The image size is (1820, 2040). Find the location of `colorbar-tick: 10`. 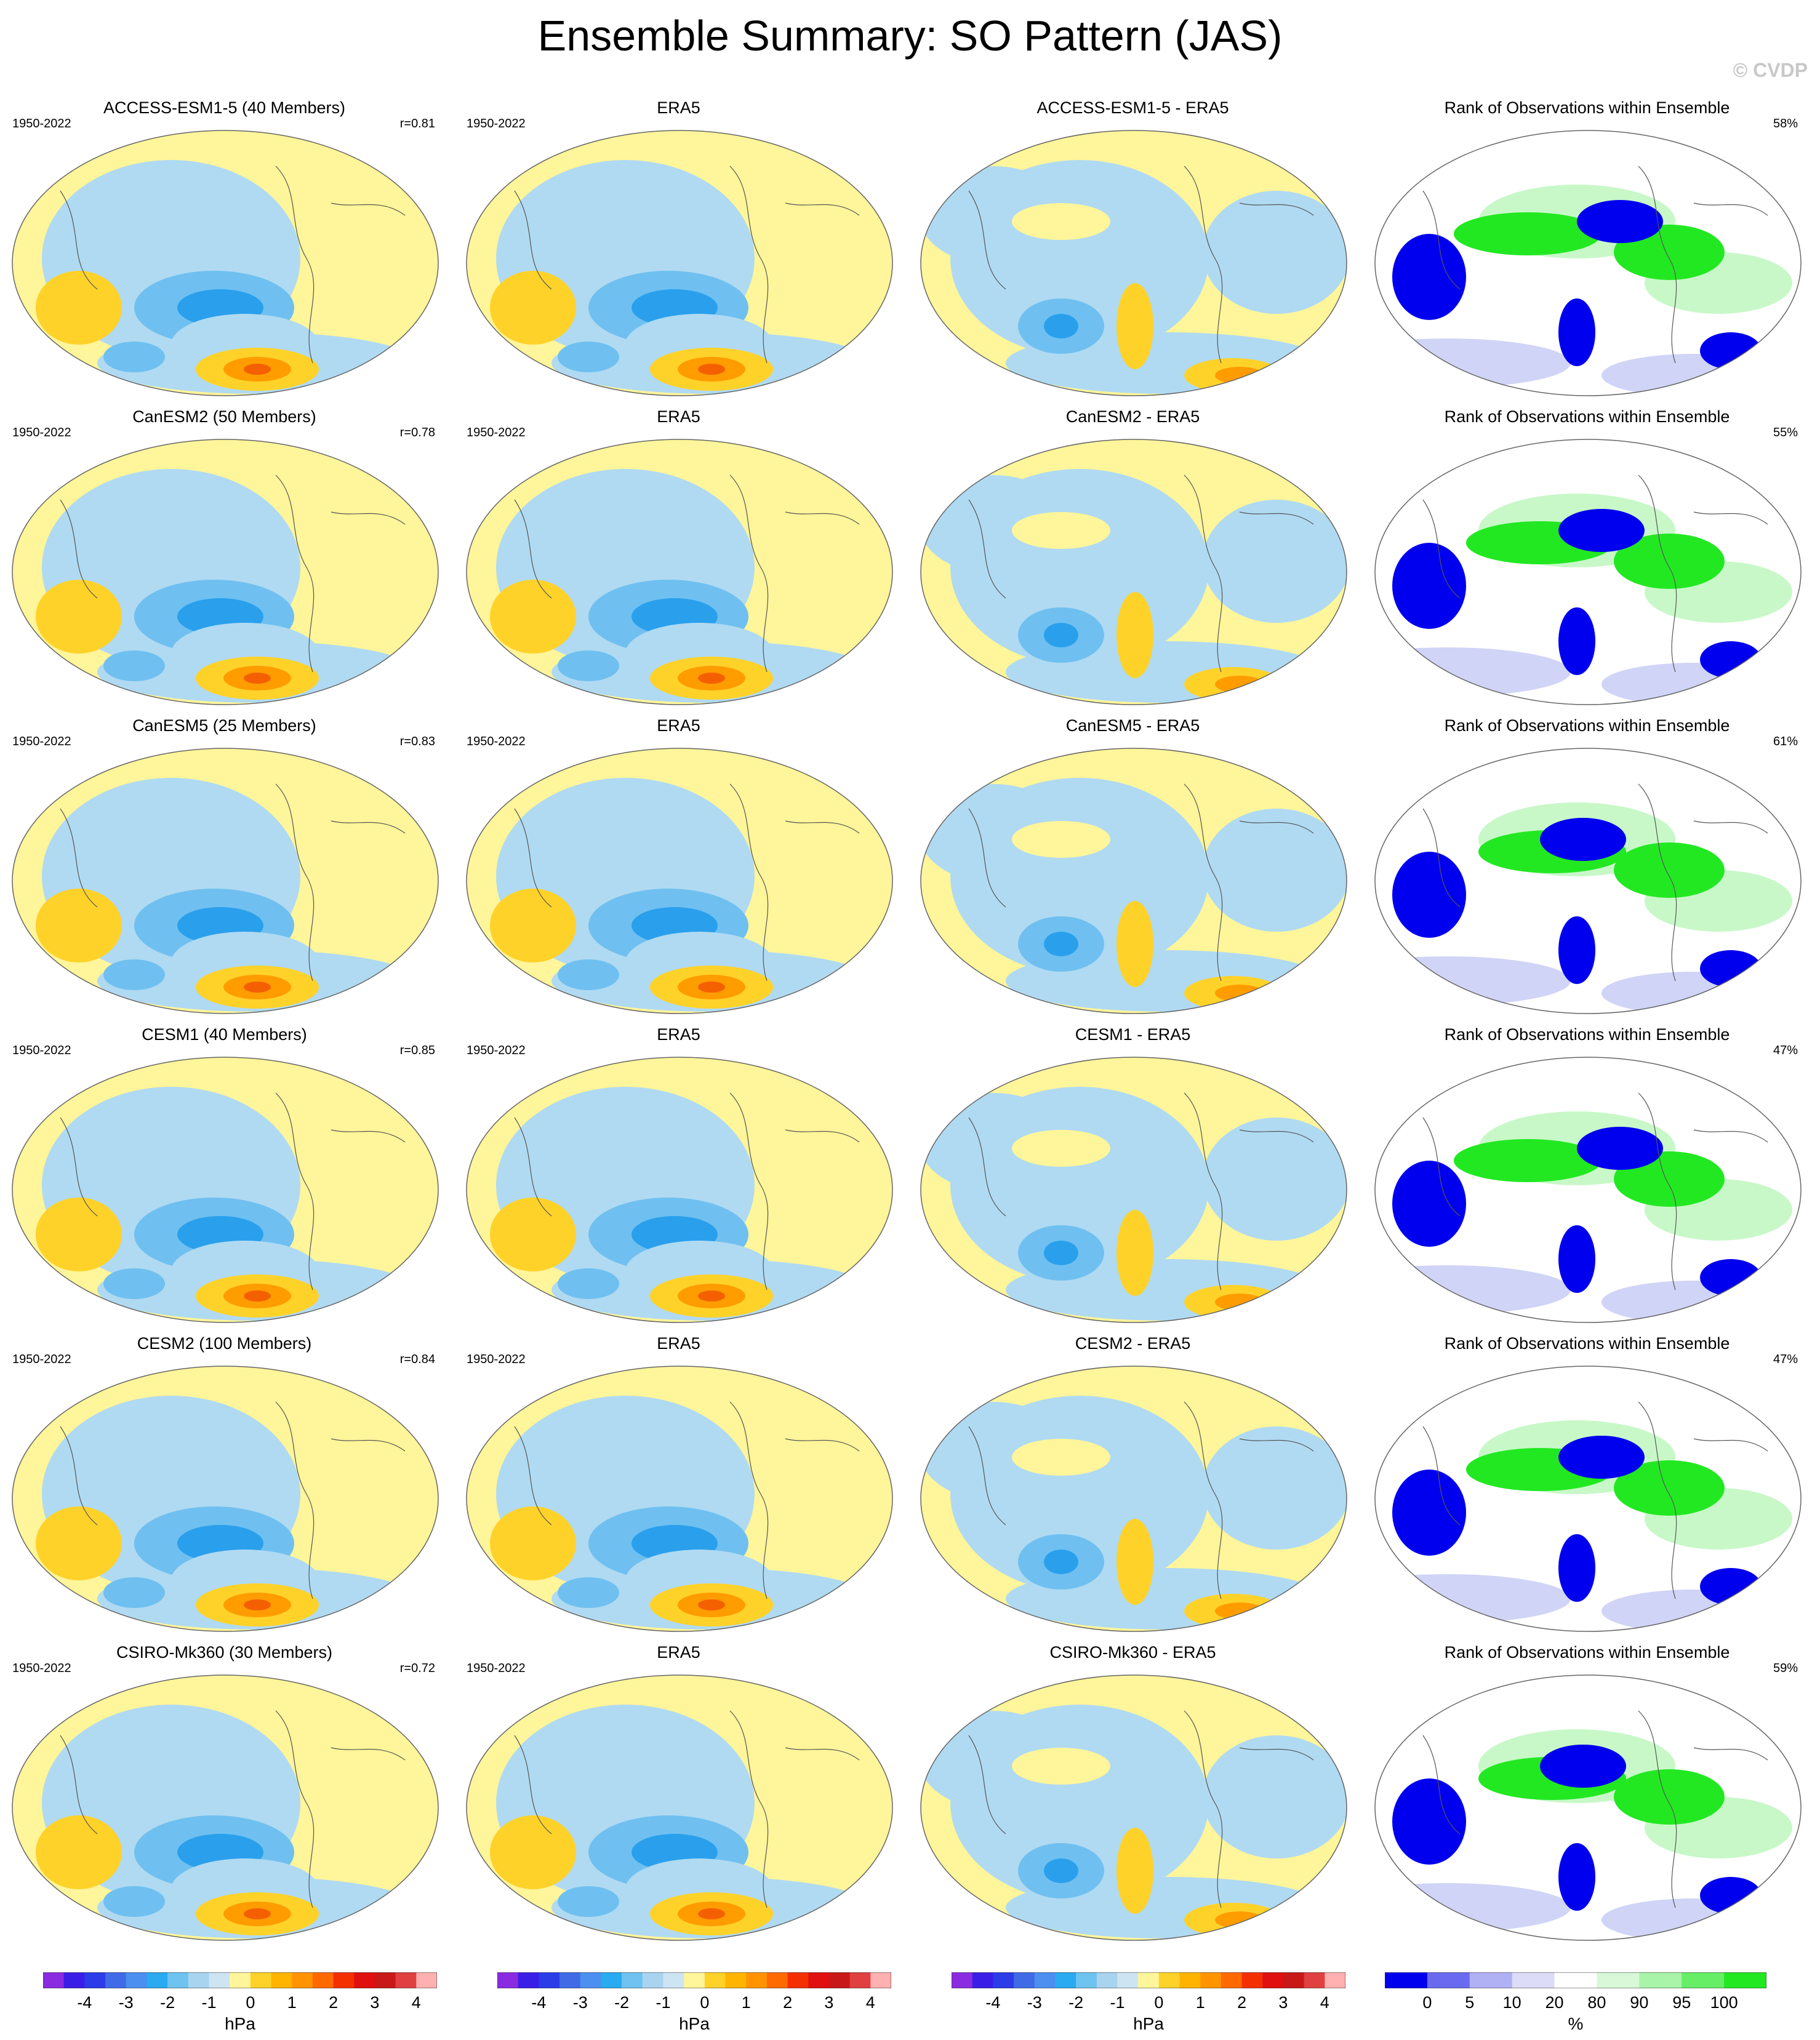

colorbar-tick: 10 is located at coordinates (1512, 2002).